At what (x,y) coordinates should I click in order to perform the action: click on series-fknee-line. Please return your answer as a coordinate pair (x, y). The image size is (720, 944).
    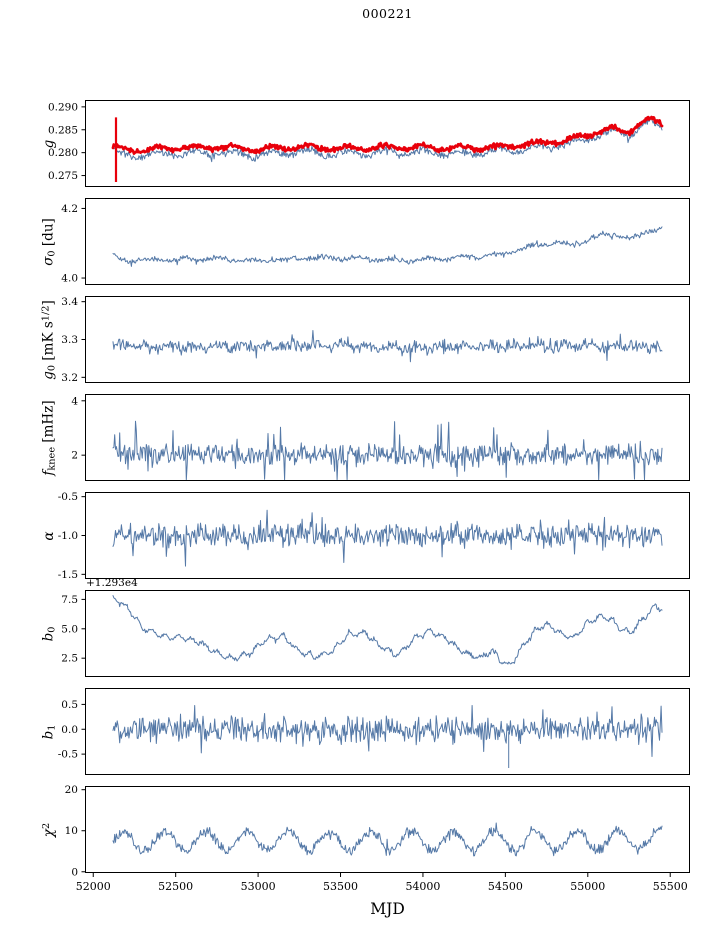
    Looking at the image, I should click on (387, 450).